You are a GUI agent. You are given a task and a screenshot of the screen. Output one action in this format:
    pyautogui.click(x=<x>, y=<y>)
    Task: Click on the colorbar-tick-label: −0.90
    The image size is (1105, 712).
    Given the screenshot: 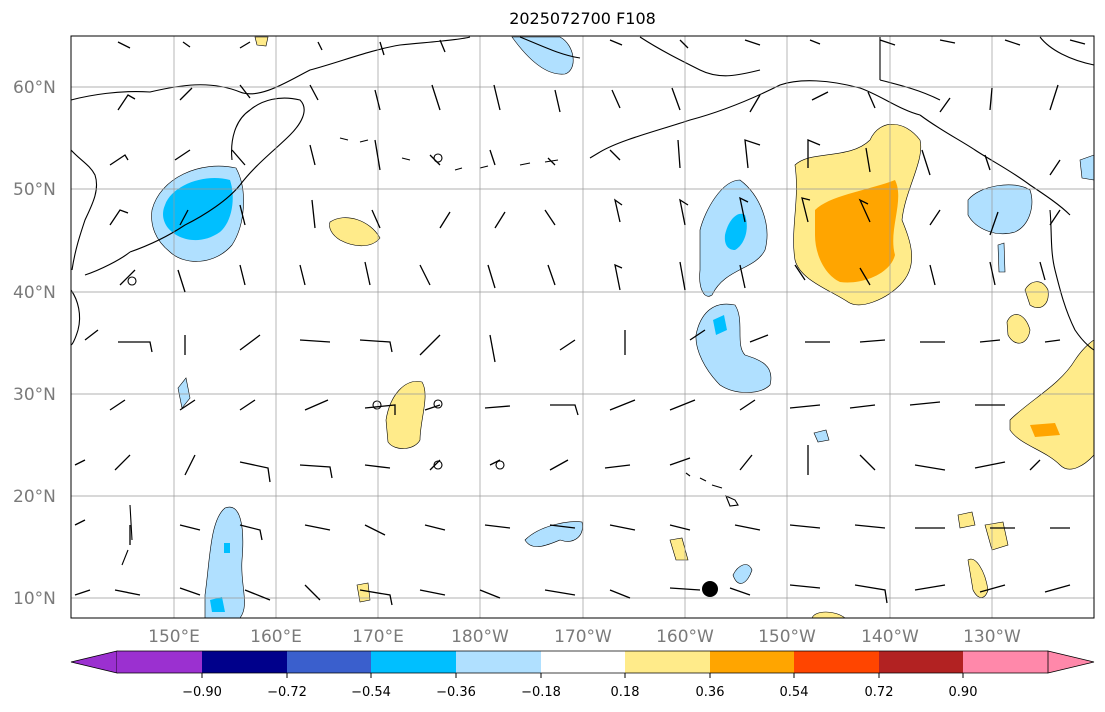 What is the action you would take?
    pyautogui.click(x=202, y=692)
    